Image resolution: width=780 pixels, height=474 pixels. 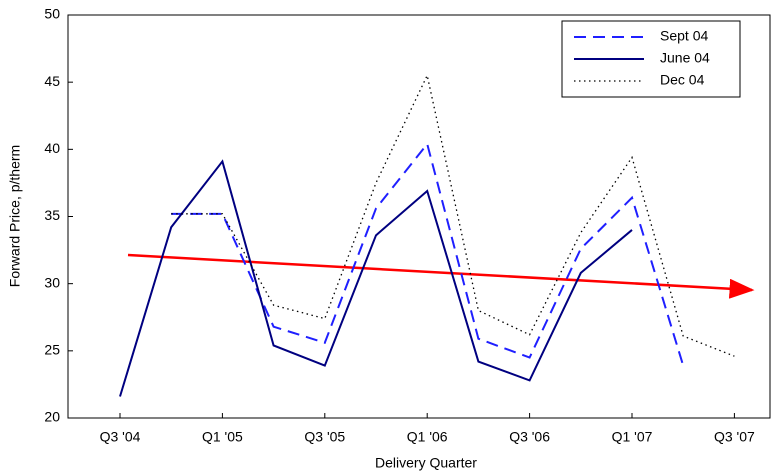 What do you see at coordinates (324, 437) in the screenshot?
I see `x-tick-label: Q3 '05` at bounding box center [324, 437].